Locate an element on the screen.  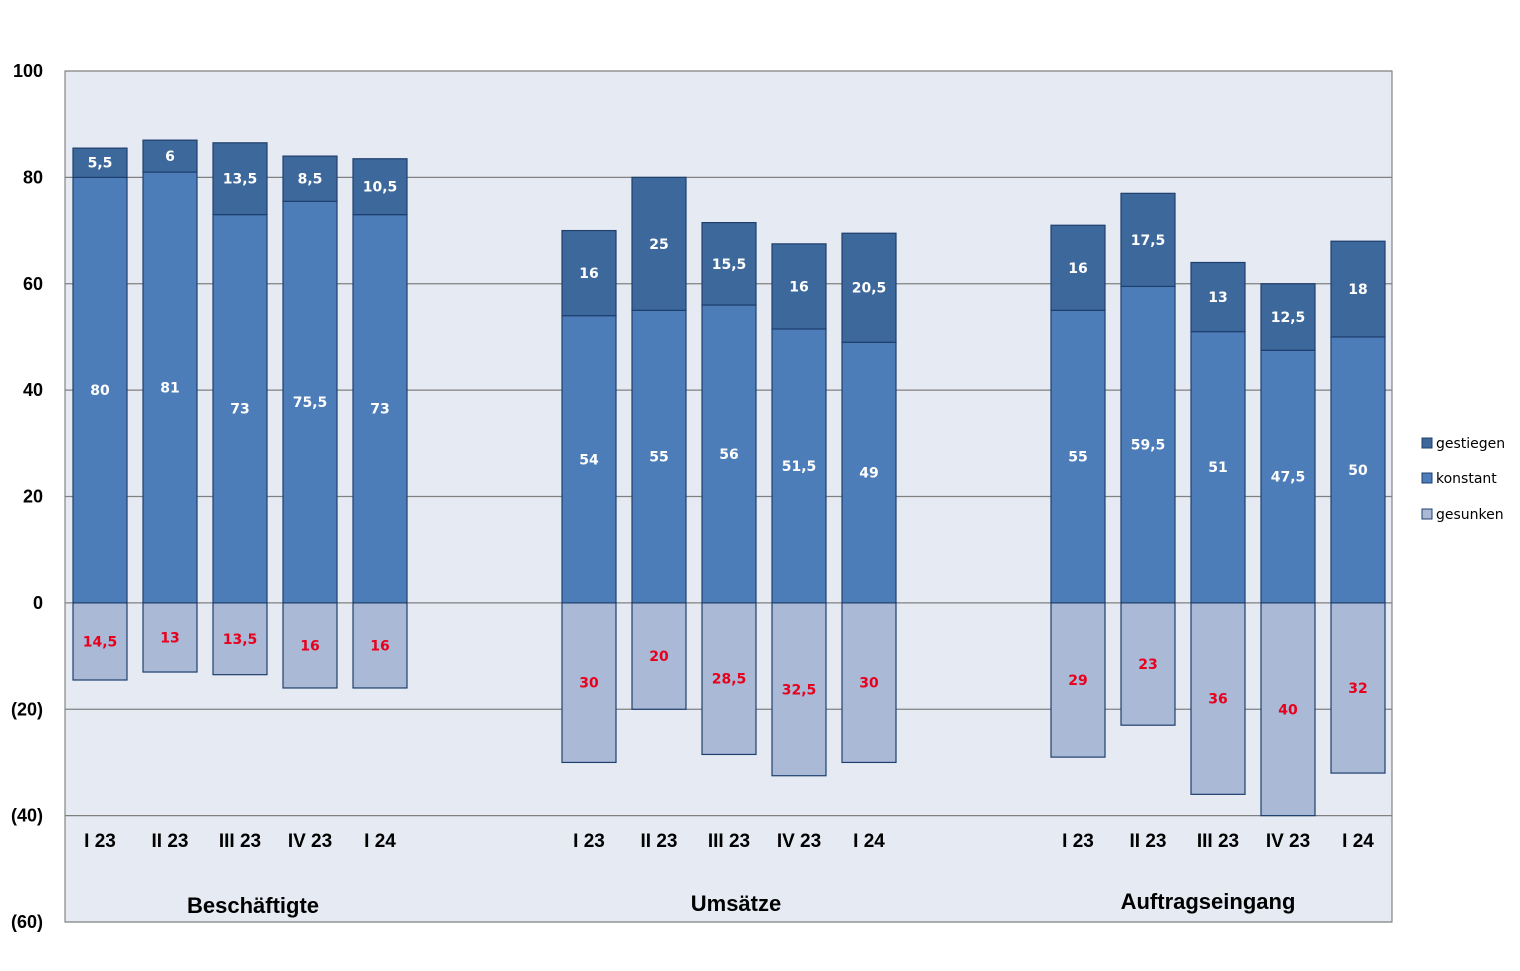
y-tick-label: 20 is located at coordinates (33, 497).